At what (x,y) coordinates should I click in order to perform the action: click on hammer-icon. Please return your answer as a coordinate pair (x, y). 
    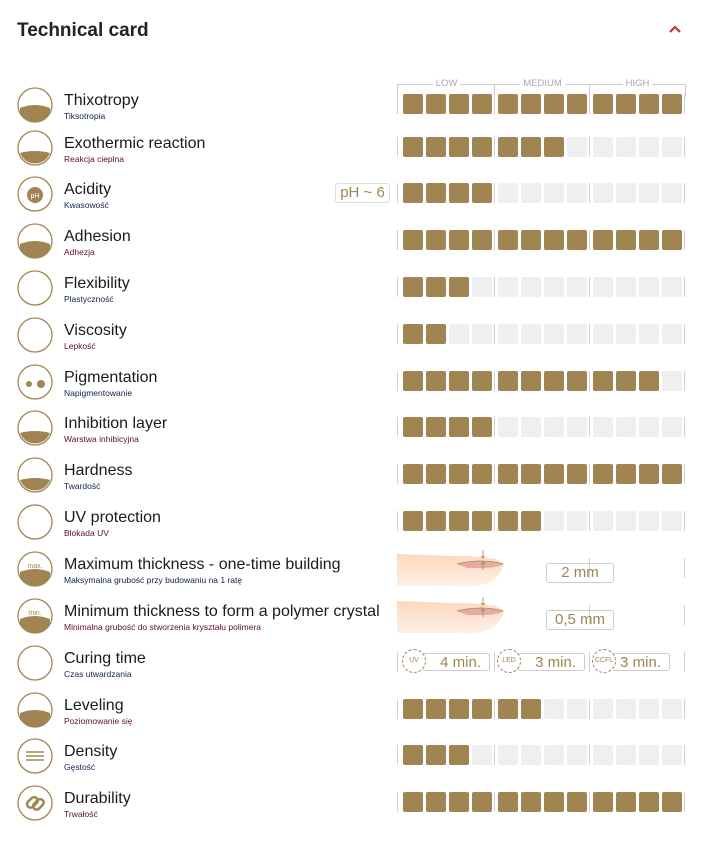
    Looking at the image, I should click on (35, 475).